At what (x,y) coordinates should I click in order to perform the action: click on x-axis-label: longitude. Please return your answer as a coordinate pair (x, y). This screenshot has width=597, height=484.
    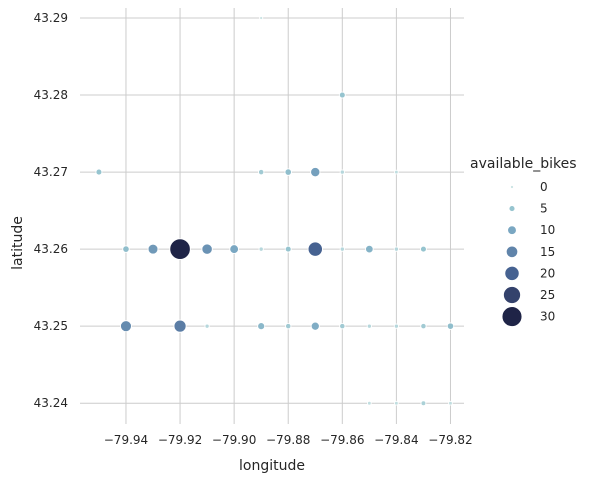
    Looking at the image, I should click on (272, 466).